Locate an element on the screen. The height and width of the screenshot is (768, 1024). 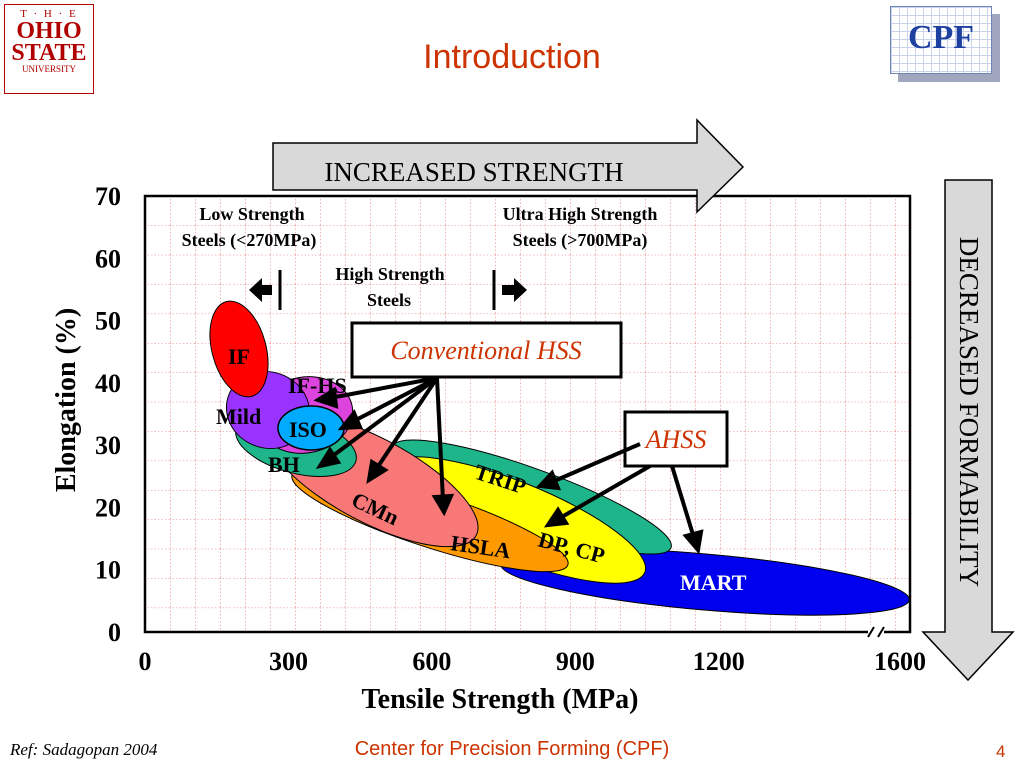
y-tick-label: 0 is located at coordinates (114, 632).